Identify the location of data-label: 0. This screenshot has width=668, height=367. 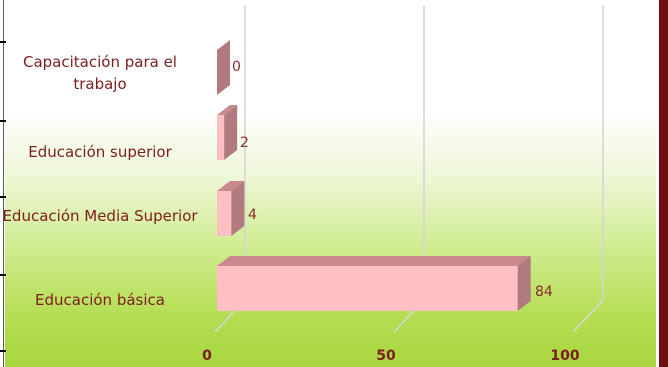
(236, 67).